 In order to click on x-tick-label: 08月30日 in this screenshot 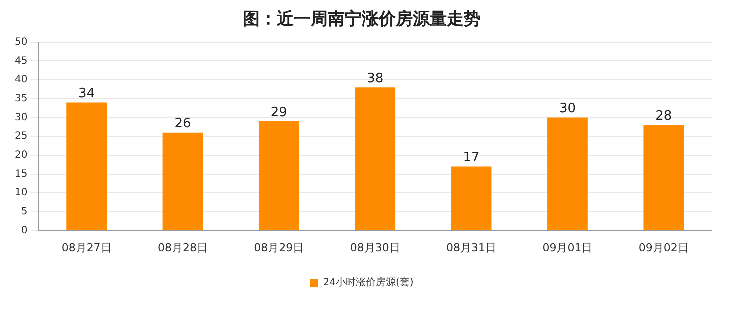, I will do `click(375, 247)`.